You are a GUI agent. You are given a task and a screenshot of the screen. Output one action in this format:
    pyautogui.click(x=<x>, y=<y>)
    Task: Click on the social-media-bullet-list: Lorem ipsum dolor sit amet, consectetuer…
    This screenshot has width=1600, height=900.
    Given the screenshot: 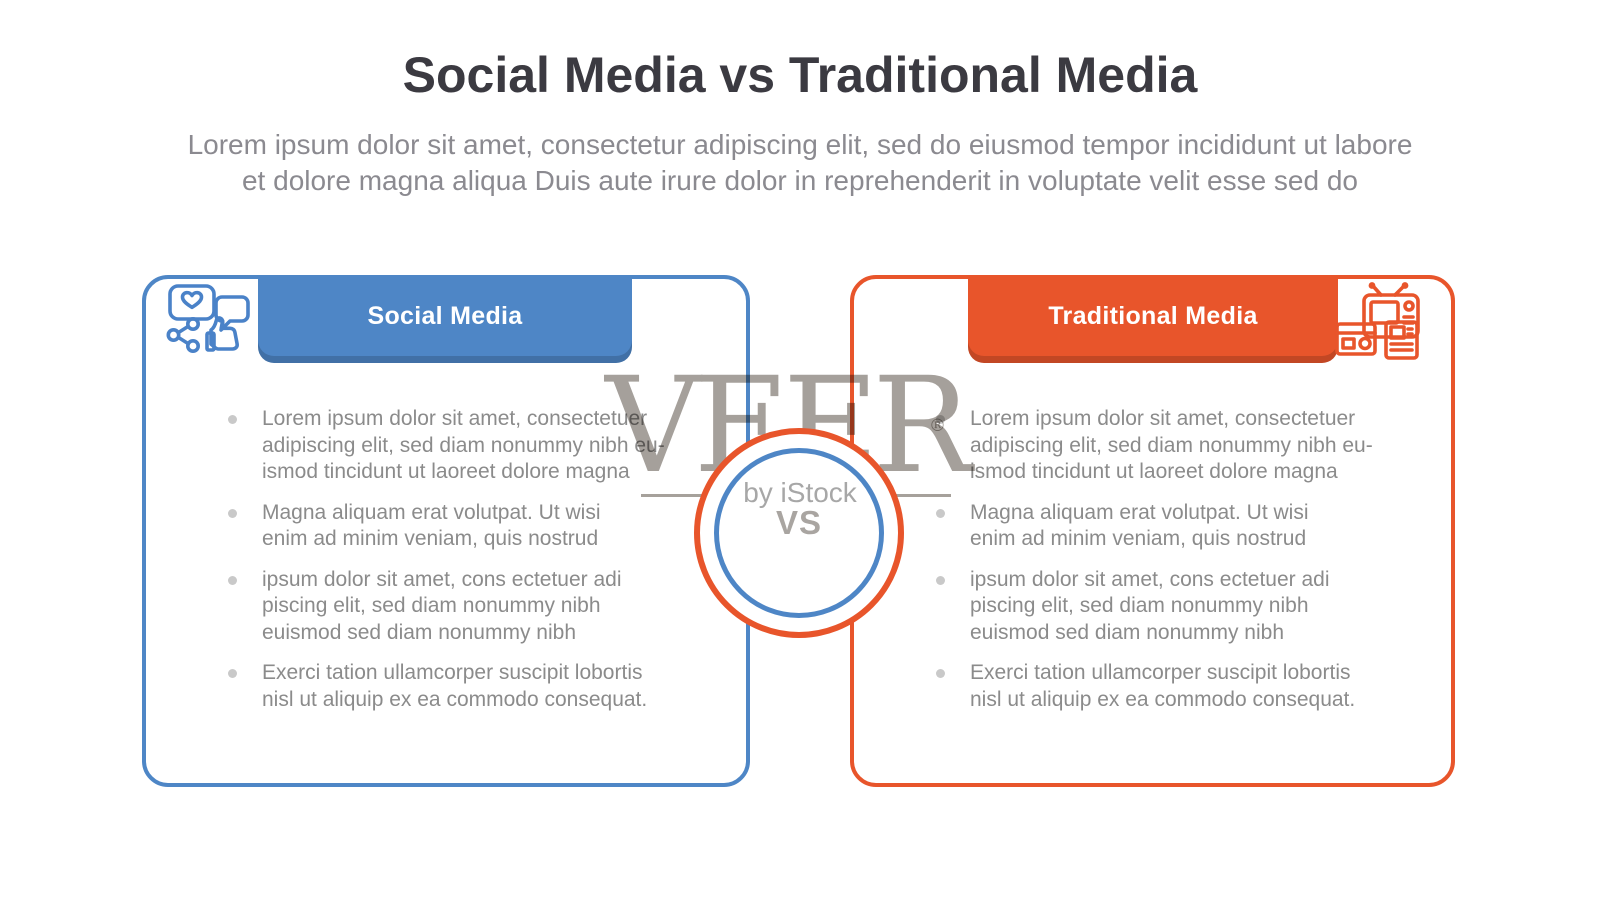 What is the action you would take?
    pyautogui.click(x=448, y=566)
    